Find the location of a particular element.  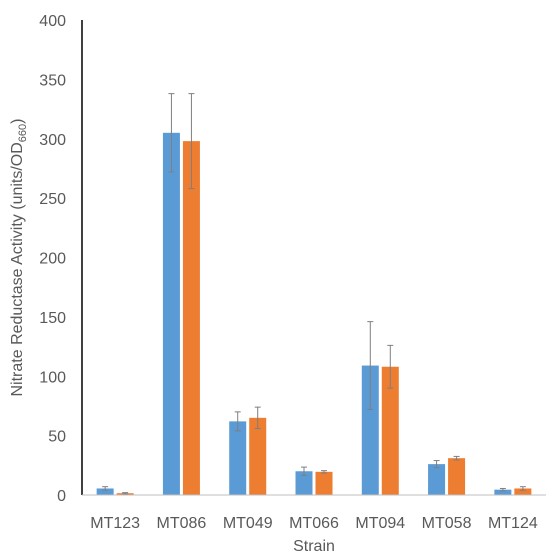

y-tick-label: 0 is located at coordinates (61, 496).